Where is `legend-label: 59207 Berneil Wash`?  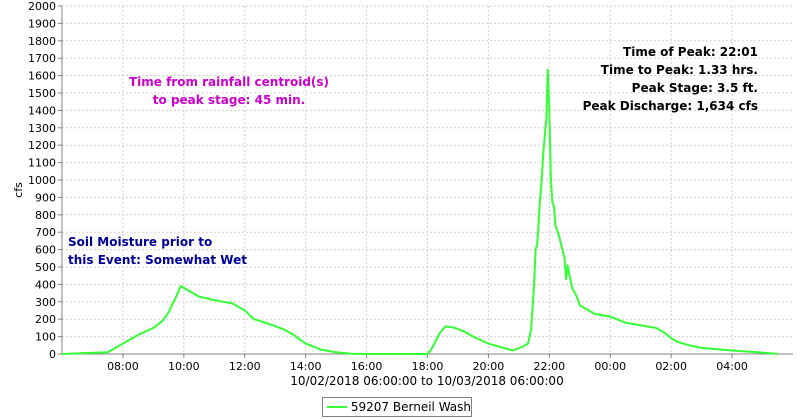
legend-label: 59207 Berneil Wash is located at coordinates (410, 407).